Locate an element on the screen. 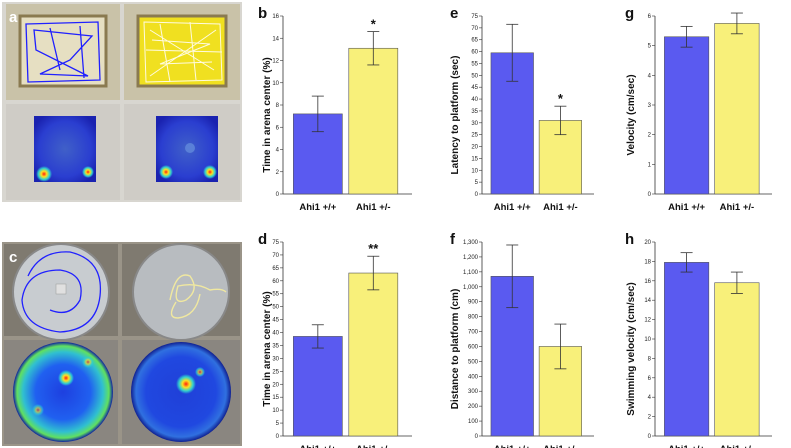 This screenshot has height=448, width=791. y-tick-label: 8 is located at coordinates (278, 106).